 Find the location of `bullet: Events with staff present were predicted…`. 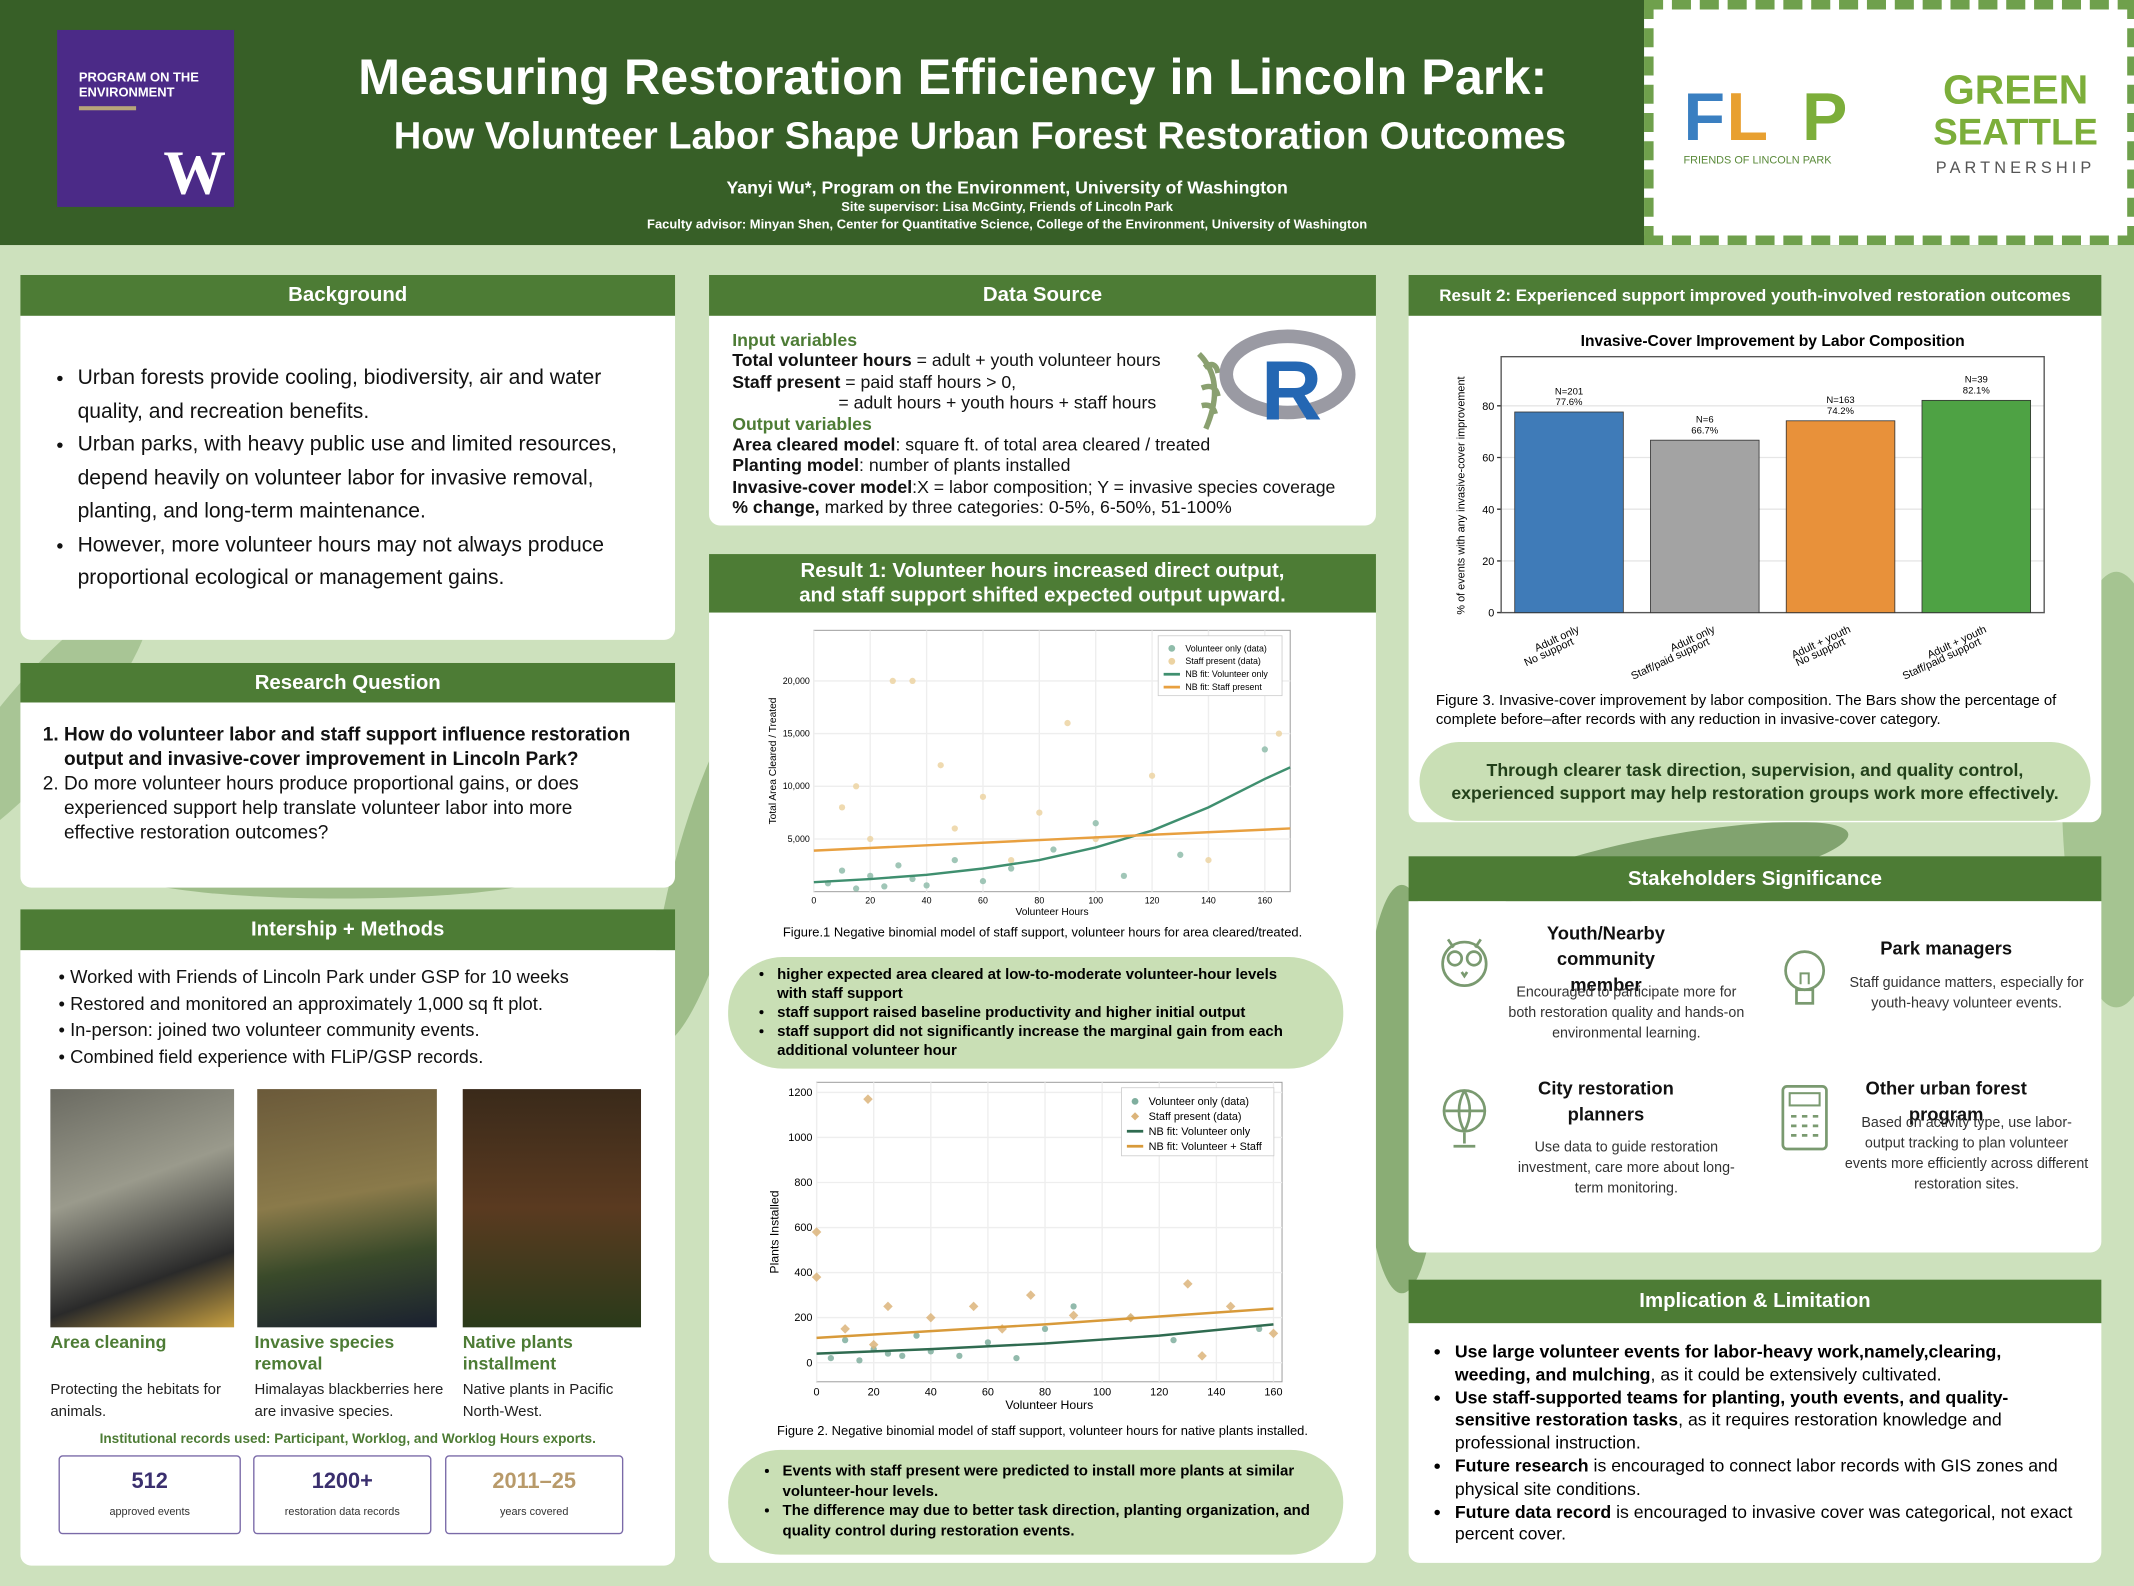

bullet: Events with staff present were predicted… is located at coordinates (1048, 1481).